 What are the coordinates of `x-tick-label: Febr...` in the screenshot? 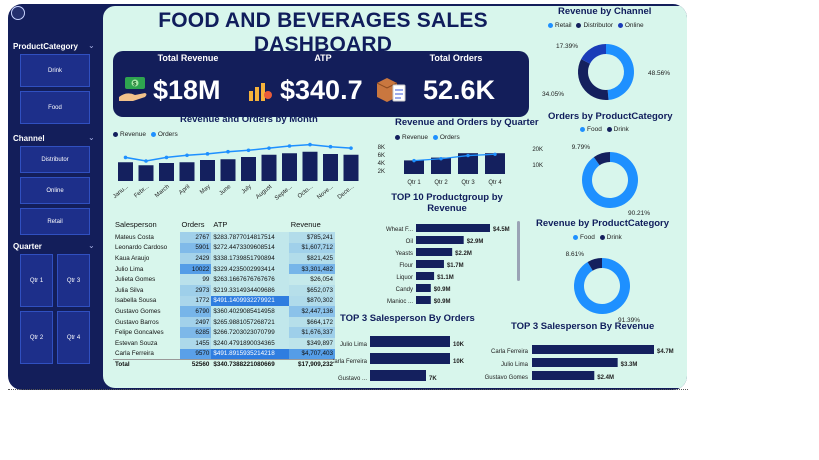 It's located at (141, 192).